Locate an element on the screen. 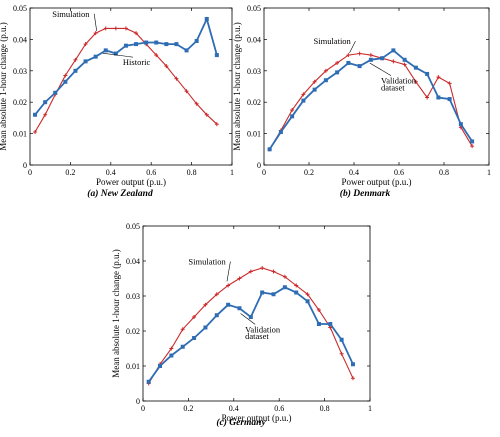  y-tick-label: 0.05 is located at coordinates (20, 8).